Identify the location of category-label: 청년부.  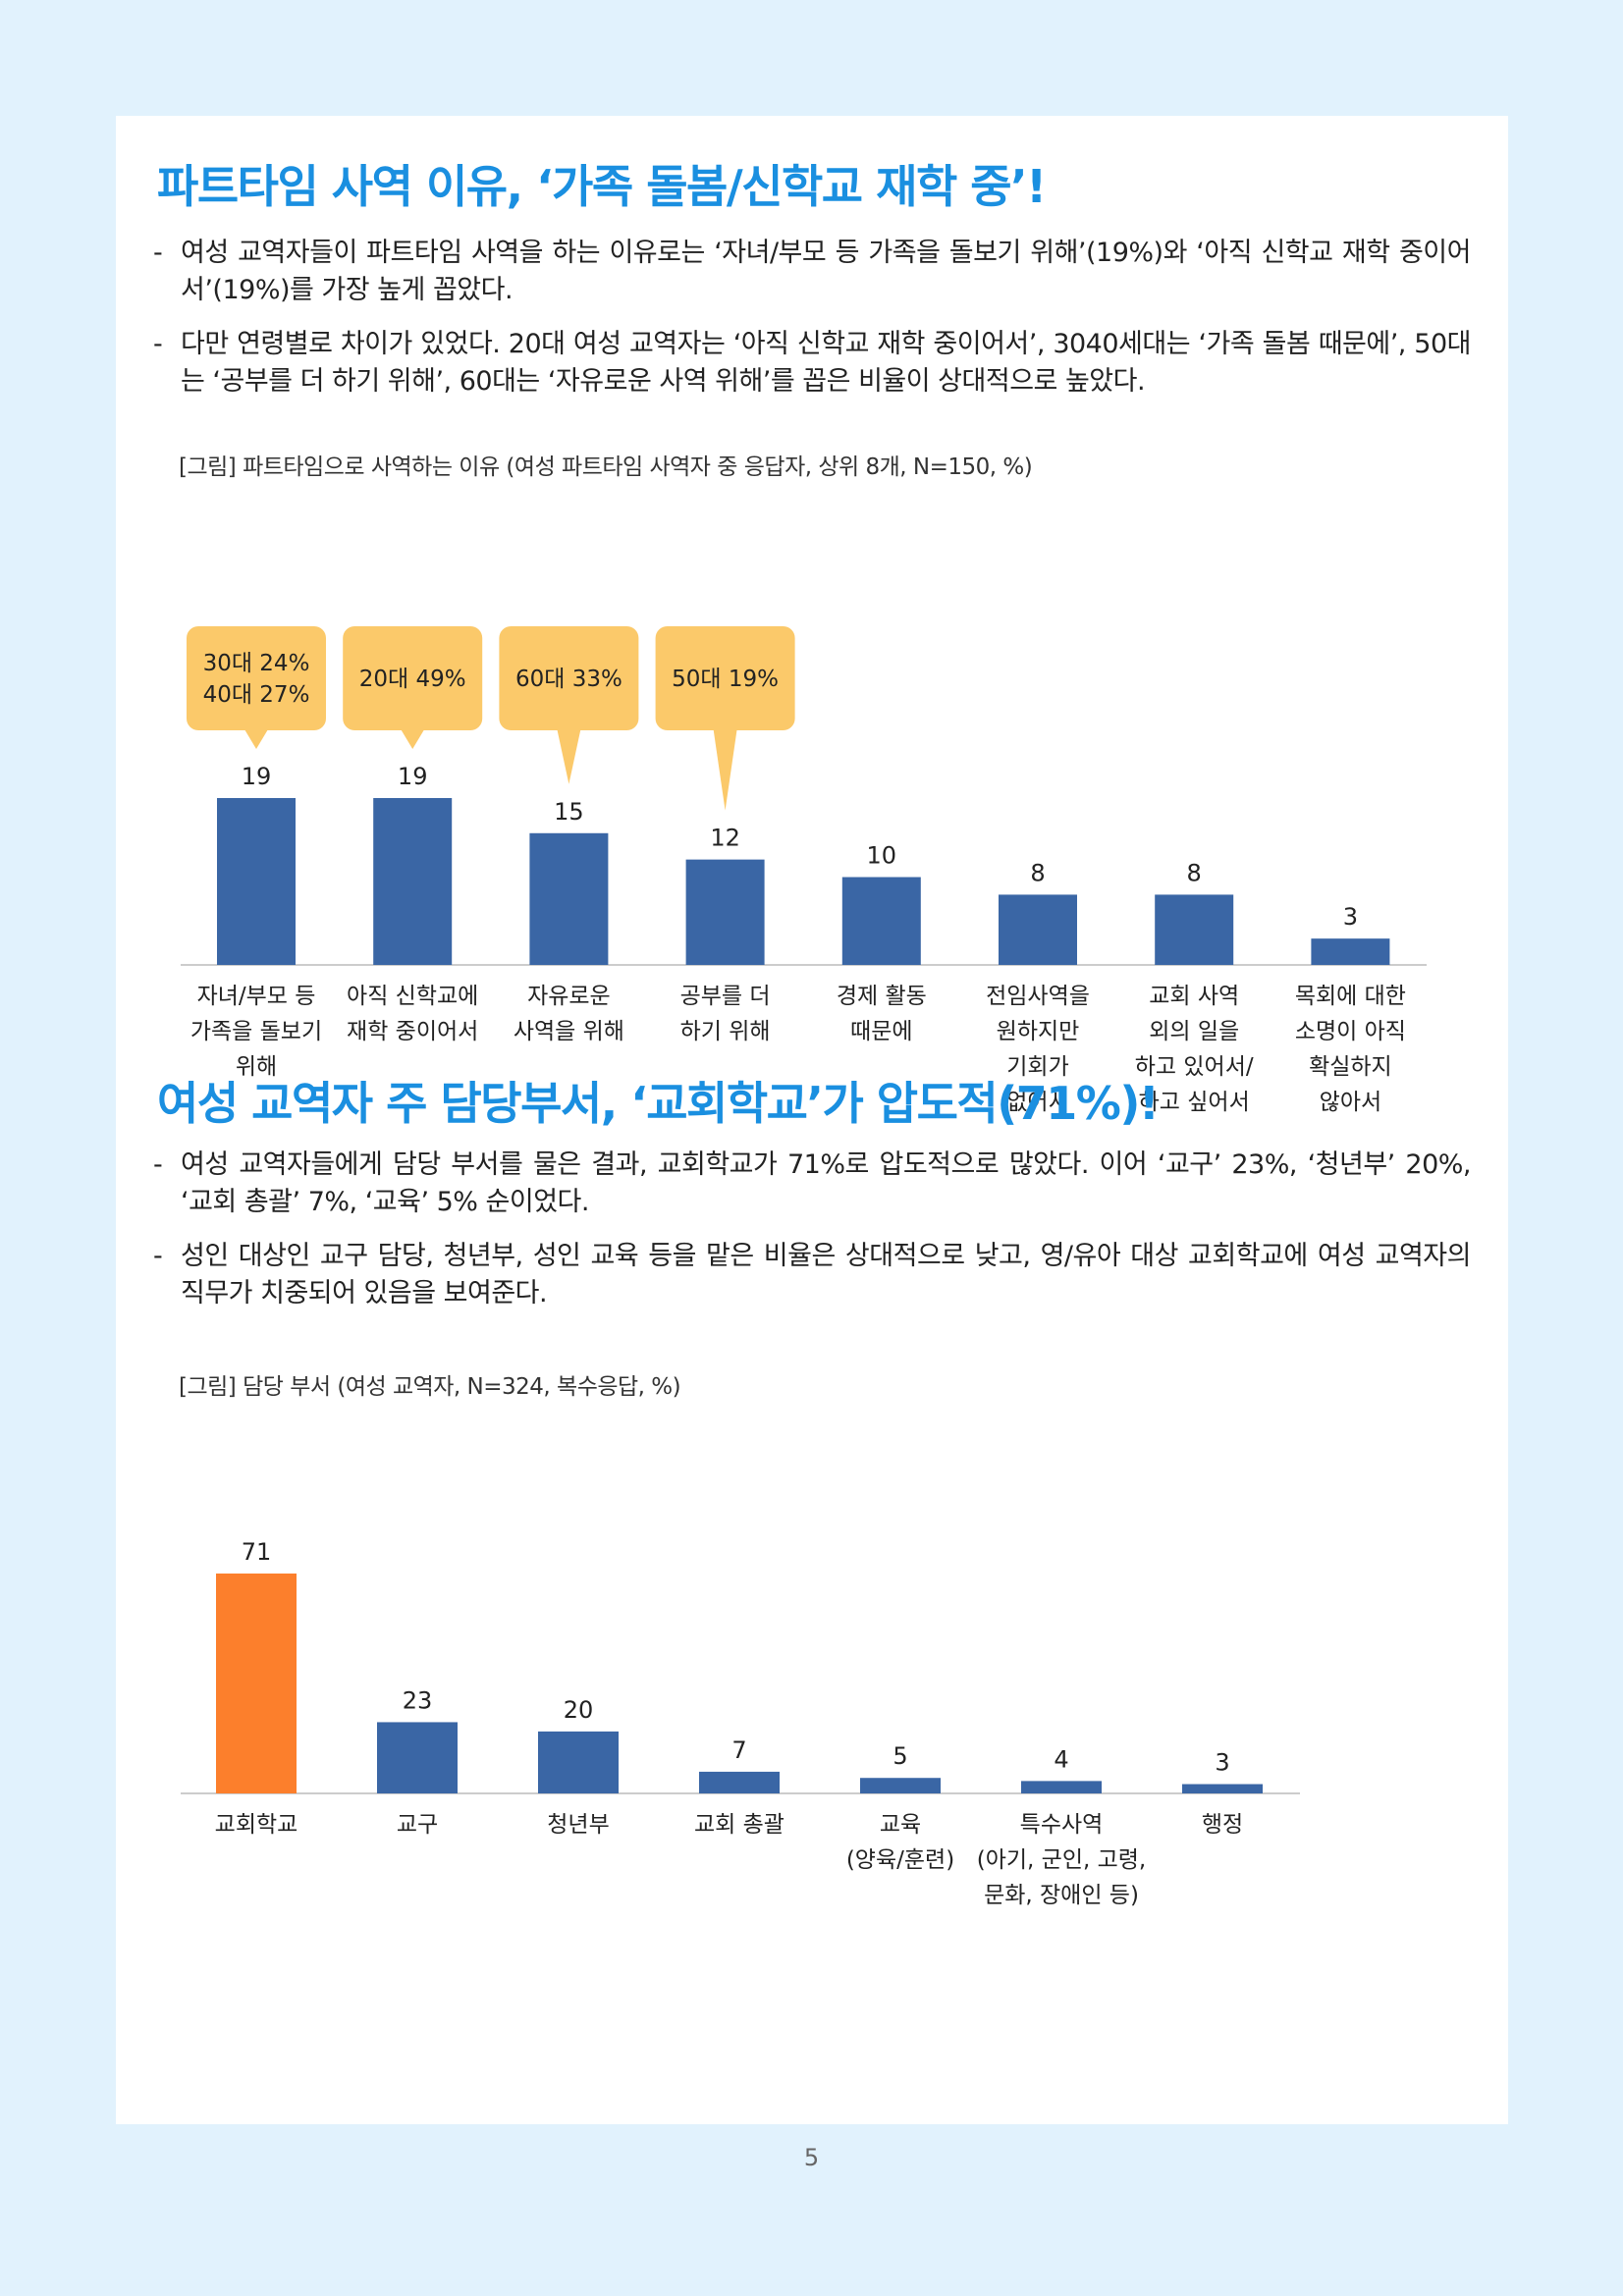
(578, 1825).